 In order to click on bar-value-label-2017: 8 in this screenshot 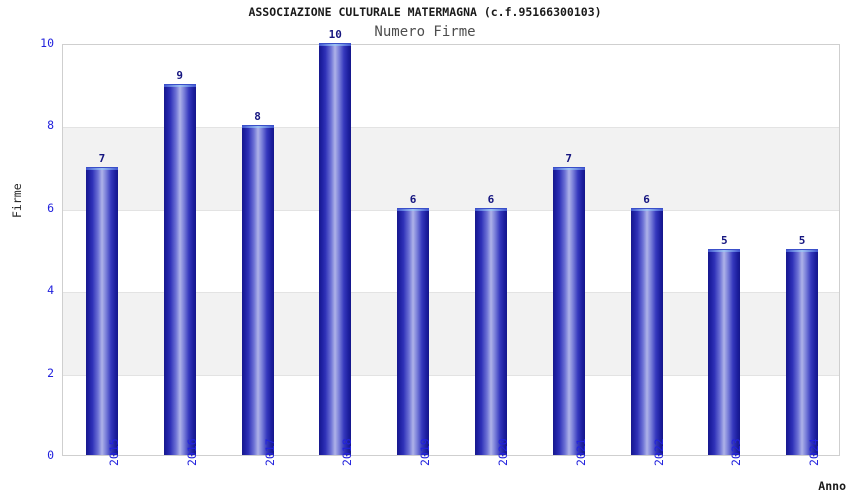, I will do `click(257, 117)`.